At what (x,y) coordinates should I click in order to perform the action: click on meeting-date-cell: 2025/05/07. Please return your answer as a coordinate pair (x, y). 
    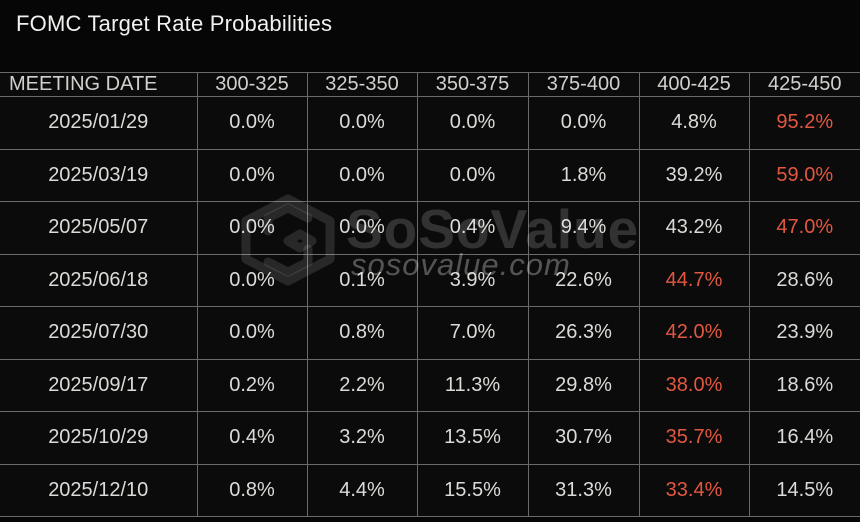
    Looking at the image, I should click on (98, 228).